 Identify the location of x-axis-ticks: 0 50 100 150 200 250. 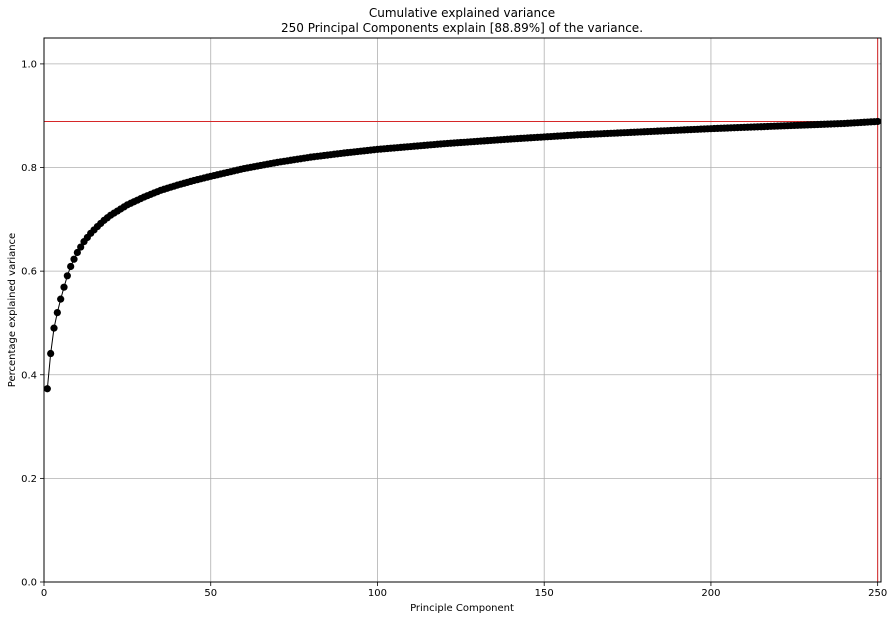
(464, 590).